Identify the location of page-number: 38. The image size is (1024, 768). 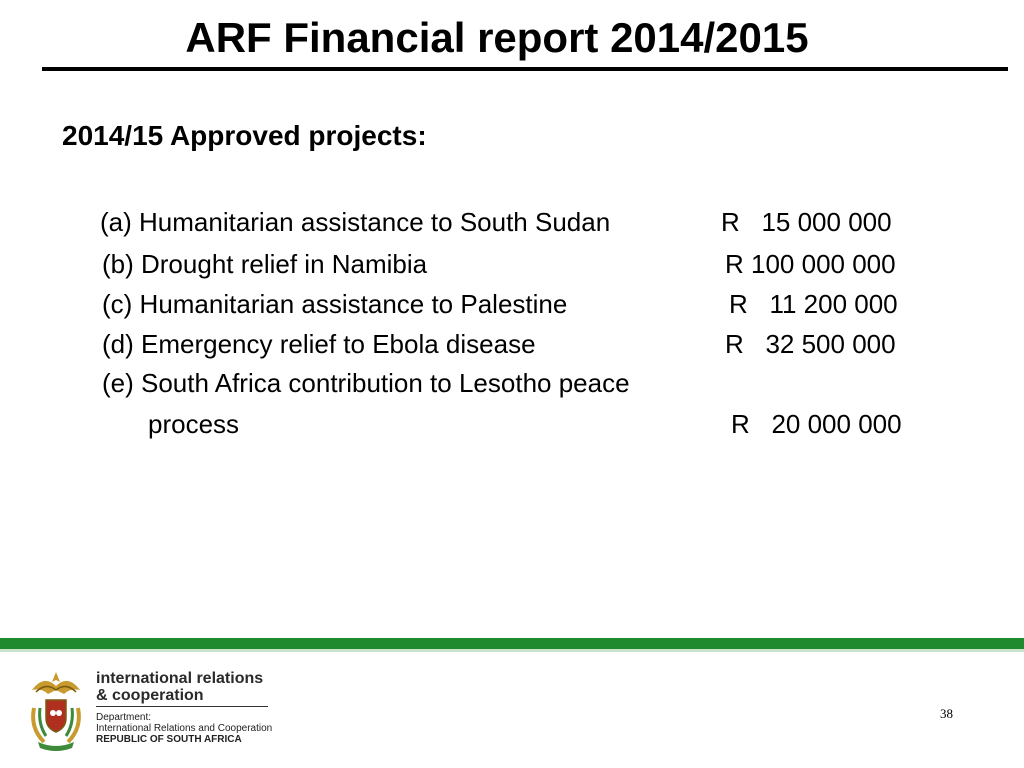
(946, 713).